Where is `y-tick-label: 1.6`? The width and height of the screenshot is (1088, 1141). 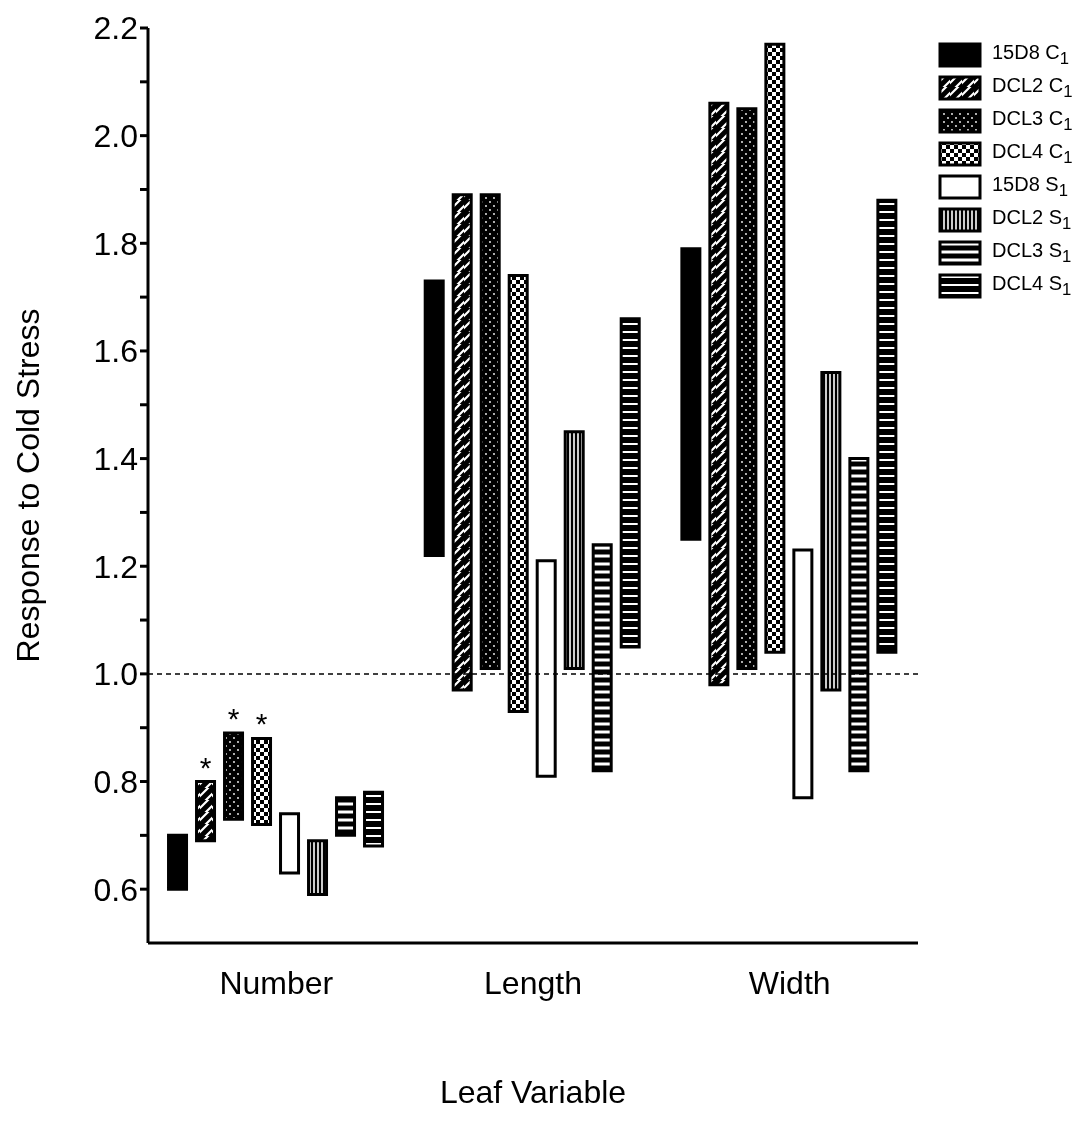 y-tick-label: 1.6 is located at coordinates (115, 351).